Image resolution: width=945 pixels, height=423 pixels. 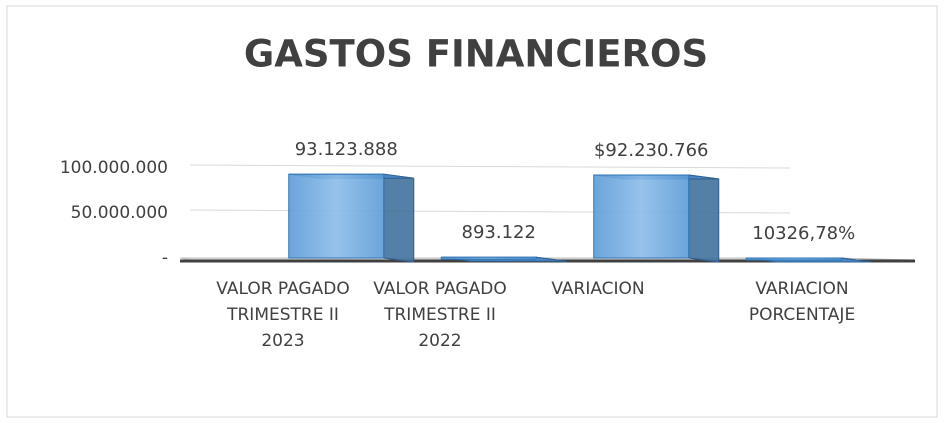 I want to click on value-label: 10326,78%, so click(x=803, y=233).